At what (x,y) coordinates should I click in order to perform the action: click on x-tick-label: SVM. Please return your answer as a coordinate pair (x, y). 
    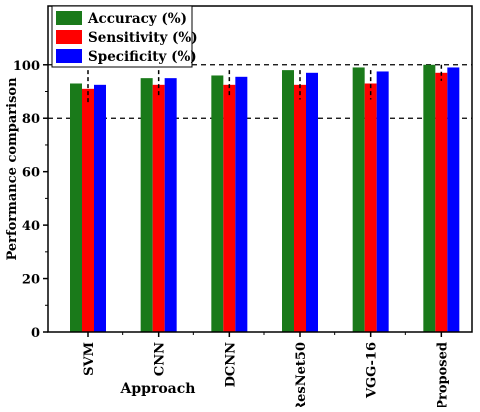
    Looking at the image, I should click on (89, 359).